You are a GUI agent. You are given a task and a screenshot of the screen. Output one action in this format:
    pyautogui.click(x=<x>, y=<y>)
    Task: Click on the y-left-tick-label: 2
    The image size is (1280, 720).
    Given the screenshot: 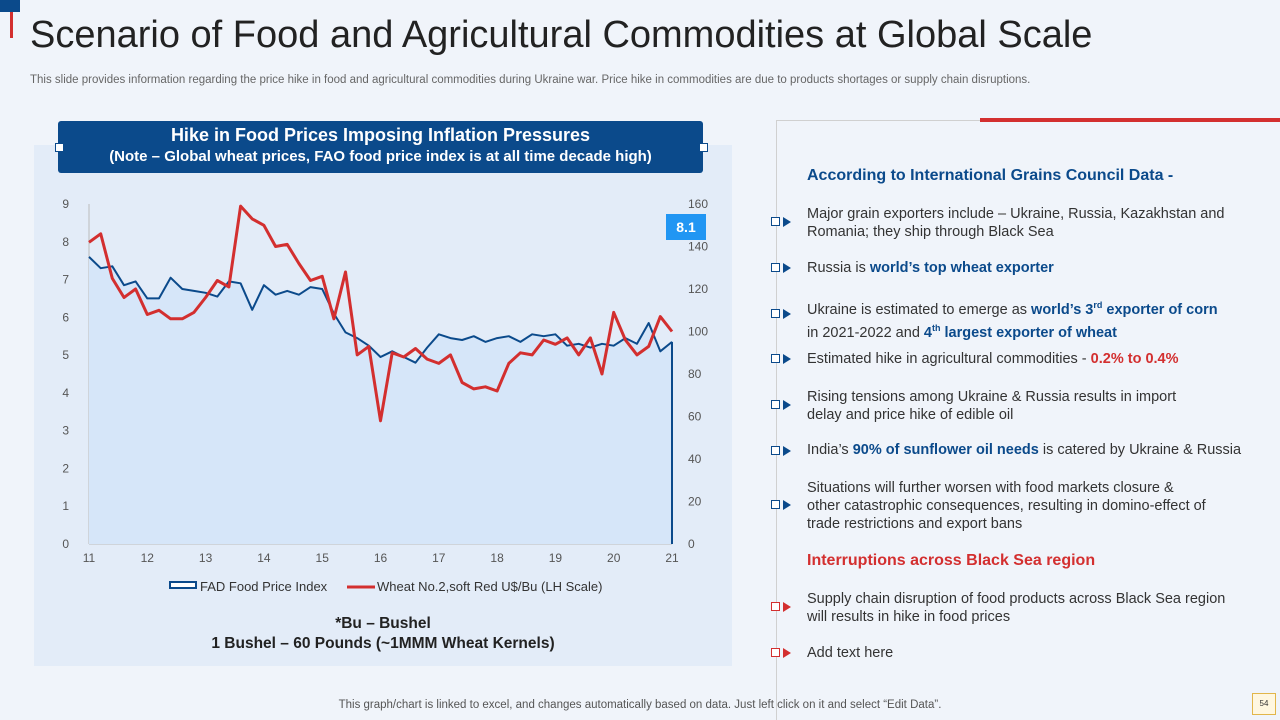 What is the action you would take?
    pyautogui.click(x=65, y=468)
    